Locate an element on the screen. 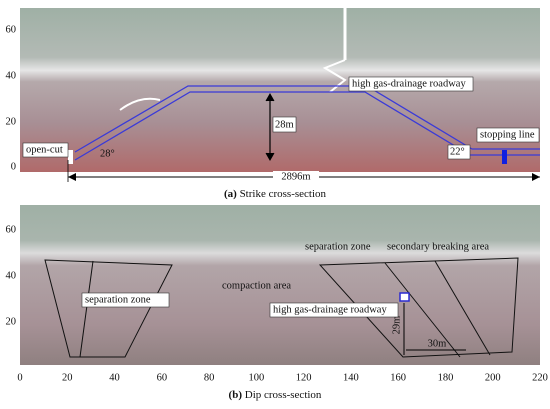 This screenshot has width=550, height=409. annotation: compaction area is located at coordinates (256, 285).